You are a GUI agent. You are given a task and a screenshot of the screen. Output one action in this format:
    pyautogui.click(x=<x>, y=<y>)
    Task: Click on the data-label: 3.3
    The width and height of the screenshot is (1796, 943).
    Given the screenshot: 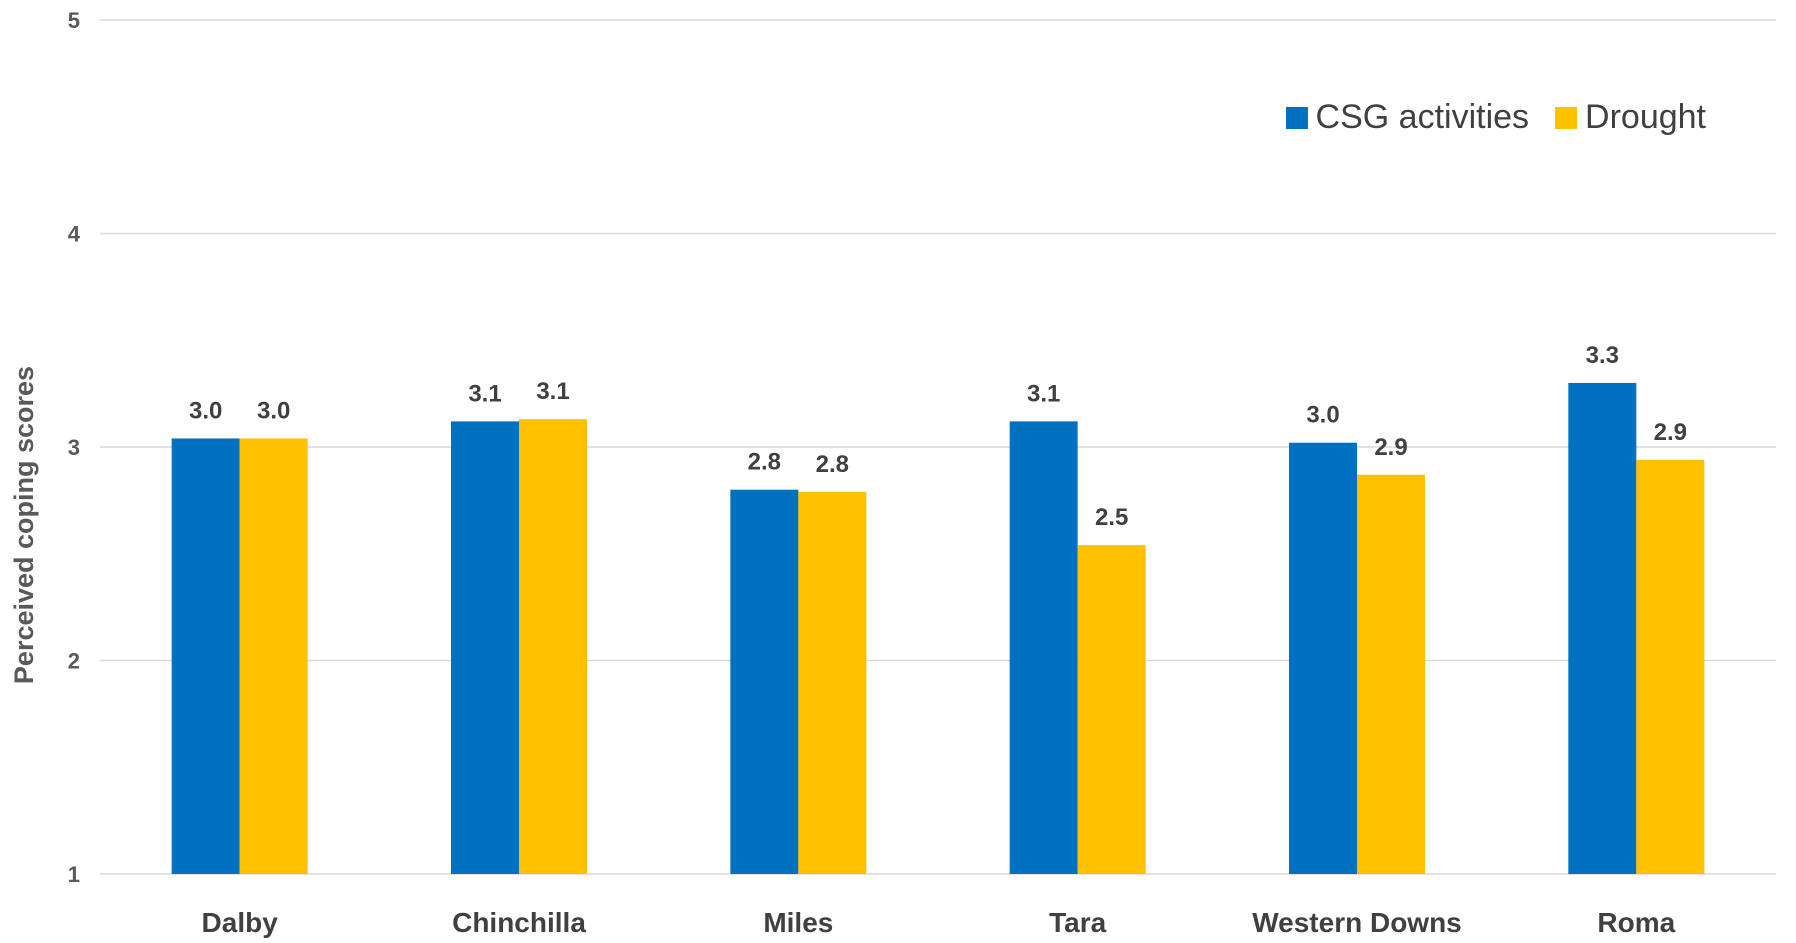 What is the action you would take?
    pyautogui.click(x=1602, y=355)
    